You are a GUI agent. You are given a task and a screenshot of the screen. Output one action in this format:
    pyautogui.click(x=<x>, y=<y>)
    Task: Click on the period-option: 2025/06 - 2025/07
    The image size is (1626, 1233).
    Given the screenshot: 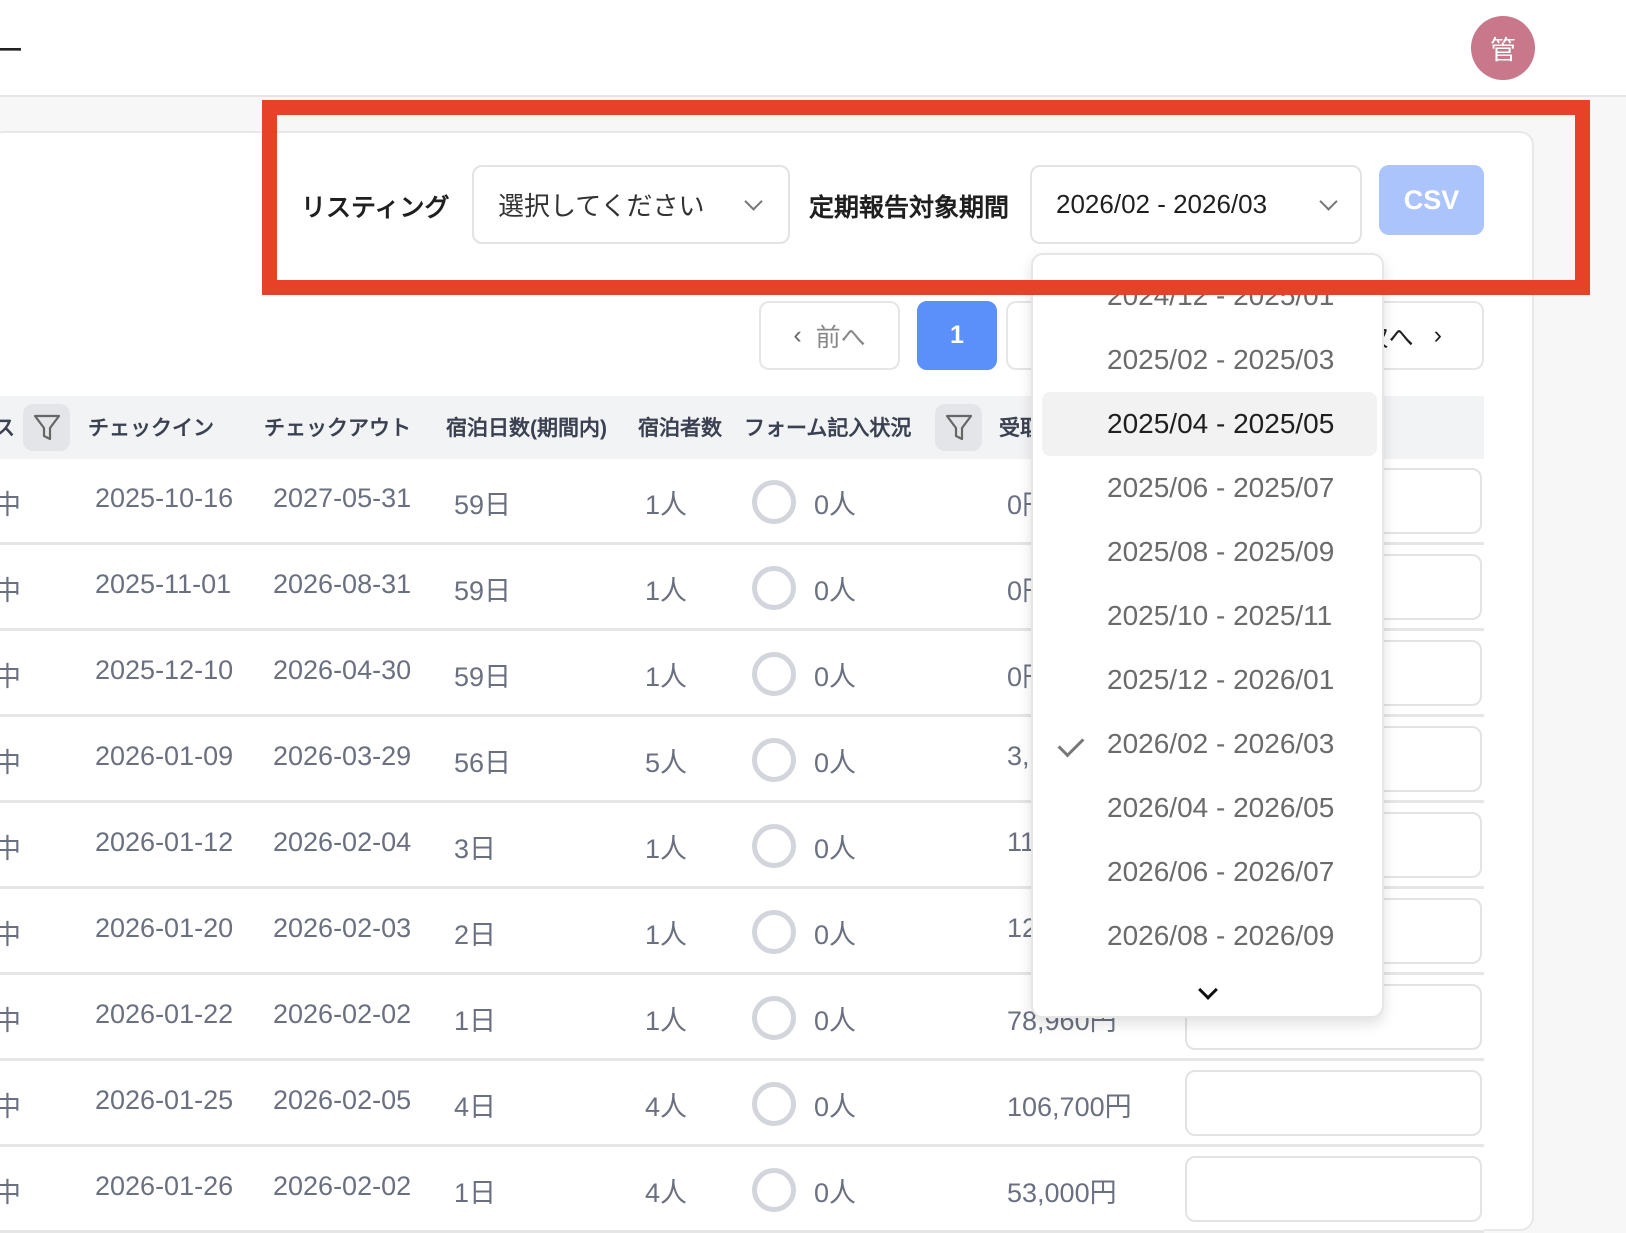 What is the action you would take?
    pyautogui.click(x=1209, y=488)
    